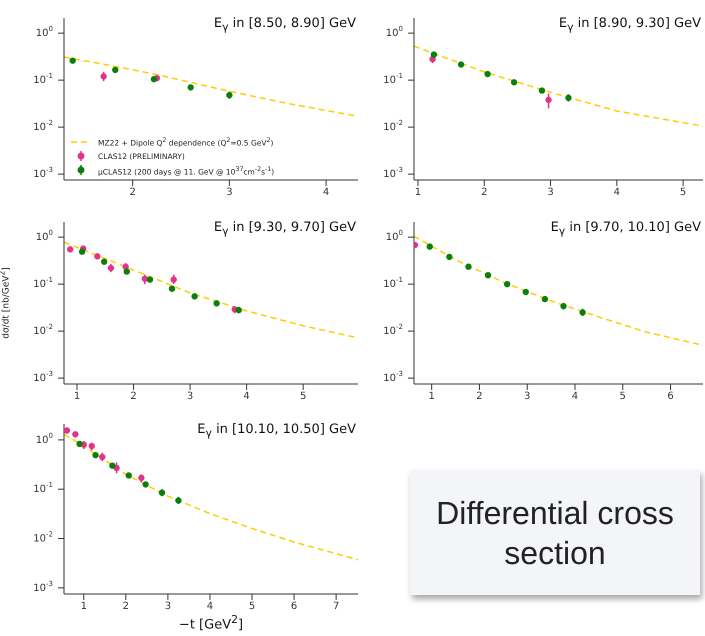 Image resolution: width=705 pixels, height=636 pixels. Describe the element at coordinates (555, 533) in the screenshot. I see `text: Differential cross section` at that location.